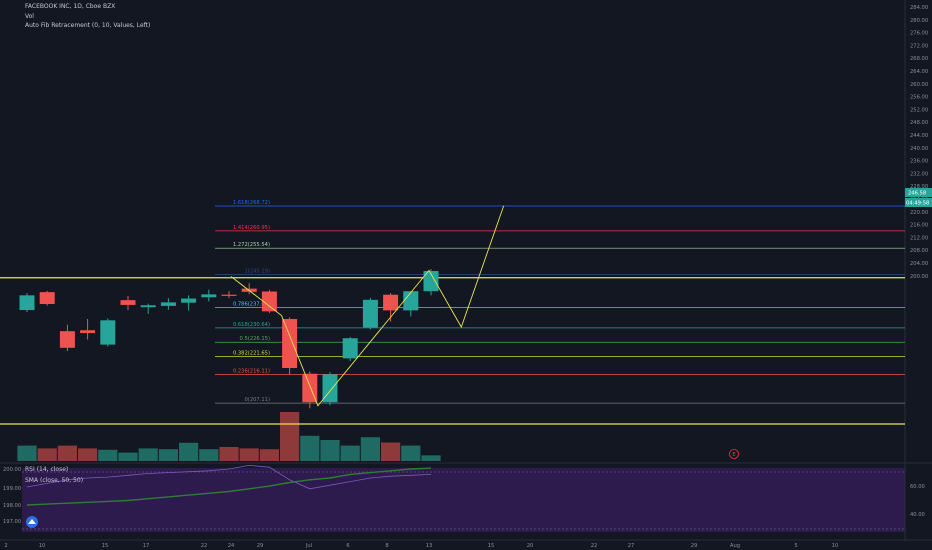  I want to click on logo-glyph-icon, so click(32, 521).